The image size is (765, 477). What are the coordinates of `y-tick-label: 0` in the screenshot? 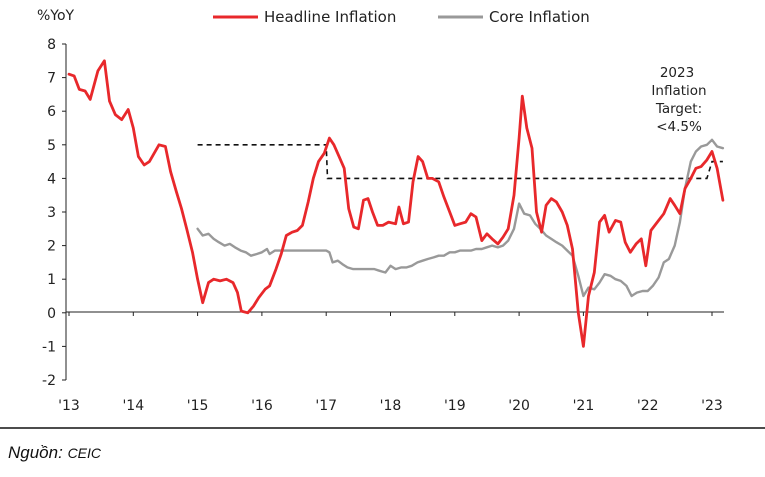 It's located at (51, 314).